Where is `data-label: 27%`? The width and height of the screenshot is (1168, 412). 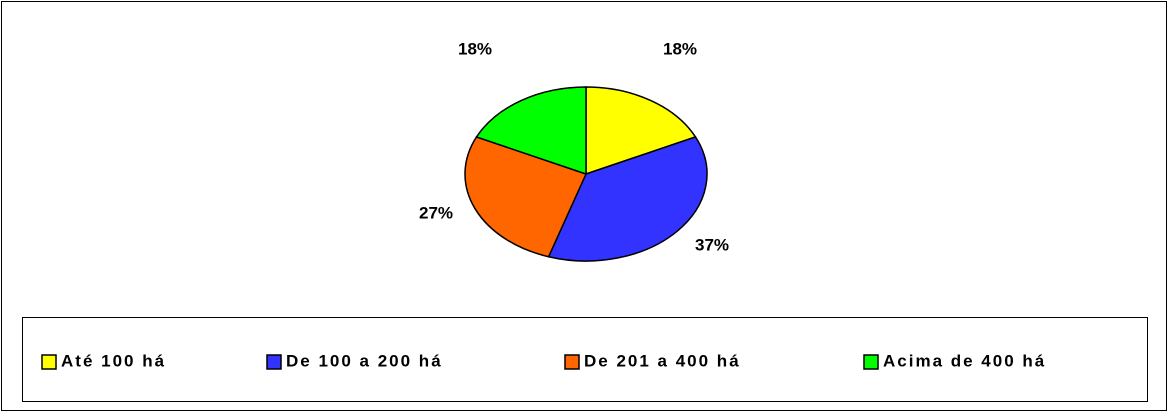 data-label: 27% is located at coordinates (436, 212).